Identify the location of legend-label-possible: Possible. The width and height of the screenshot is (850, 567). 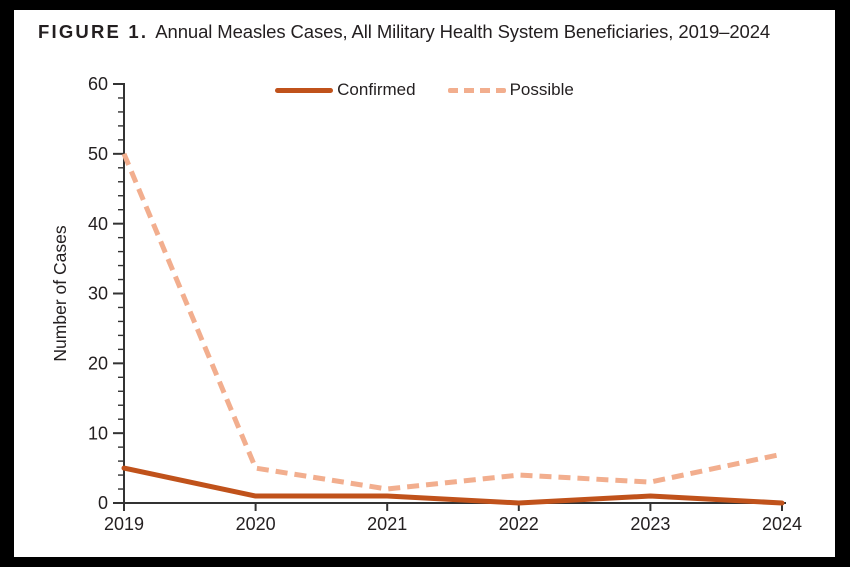
(541, 89).